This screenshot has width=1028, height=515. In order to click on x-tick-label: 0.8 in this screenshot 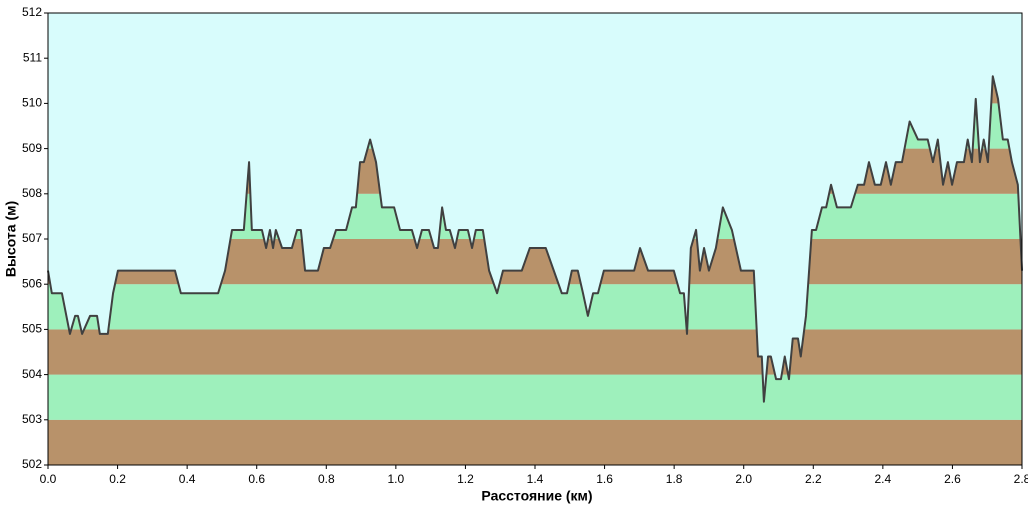, I will do `click(326, 479)`.